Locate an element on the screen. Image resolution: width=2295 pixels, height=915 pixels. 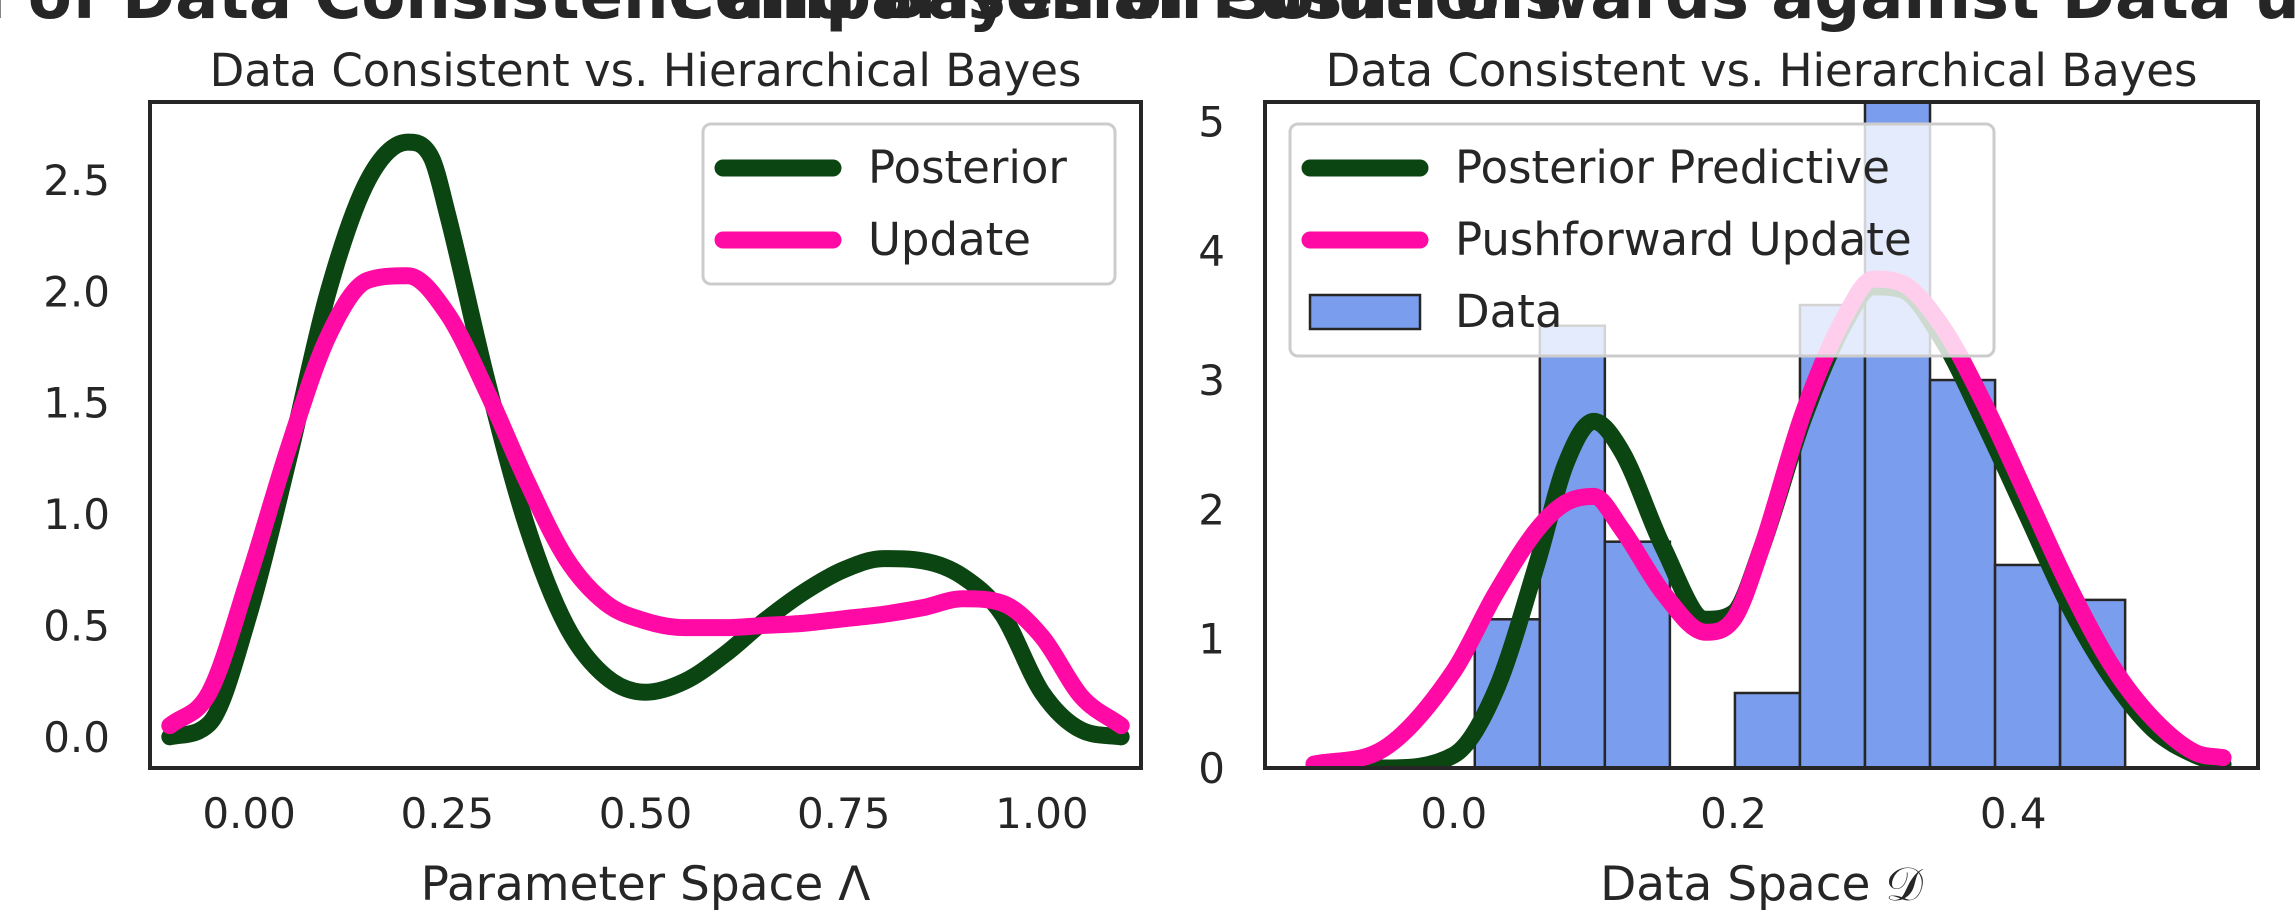
y-tick-label: 2.5 is located at coordinates (76, 180).